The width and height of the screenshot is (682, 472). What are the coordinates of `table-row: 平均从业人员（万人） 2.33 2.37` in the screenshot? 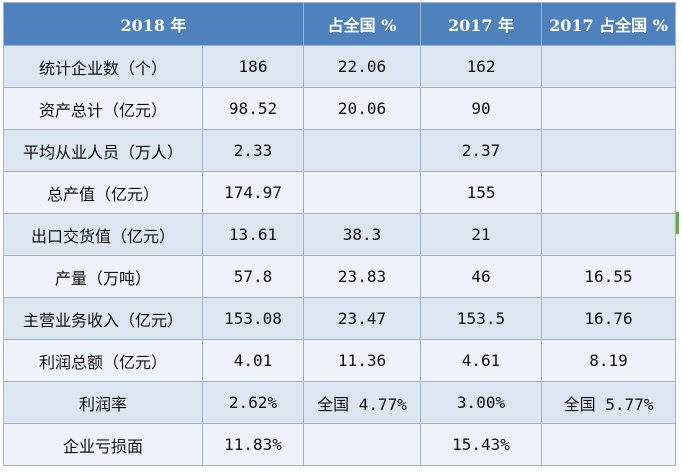 It's located at (340, 150).